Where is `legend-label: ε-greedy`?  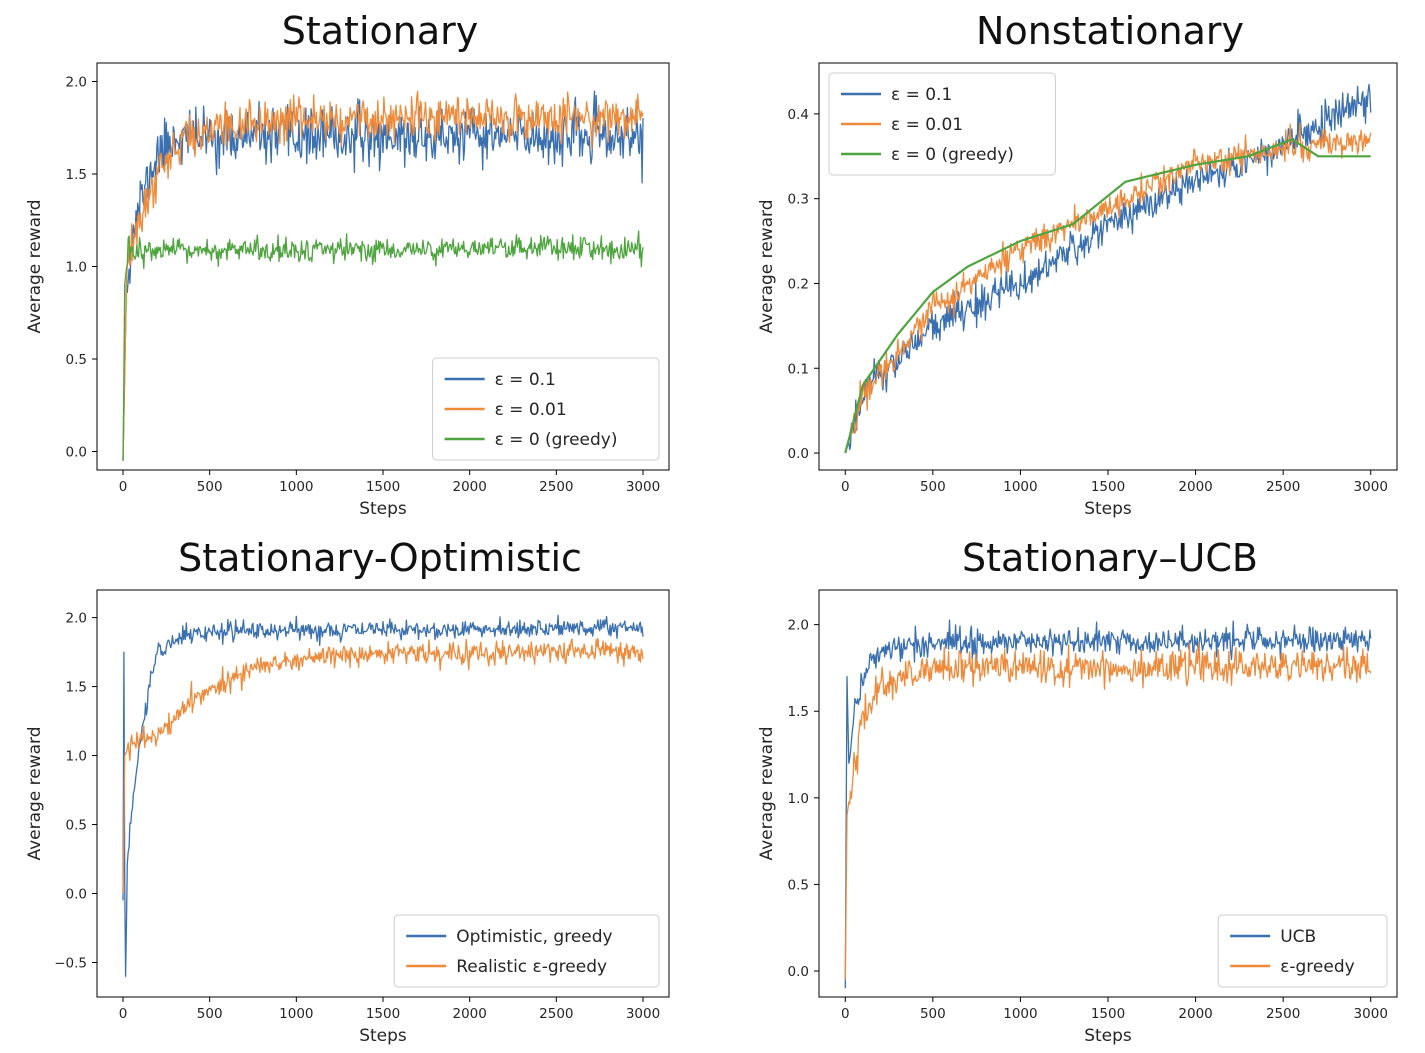
legend-label: ε-greedy is located at coordinates (1317, 967).